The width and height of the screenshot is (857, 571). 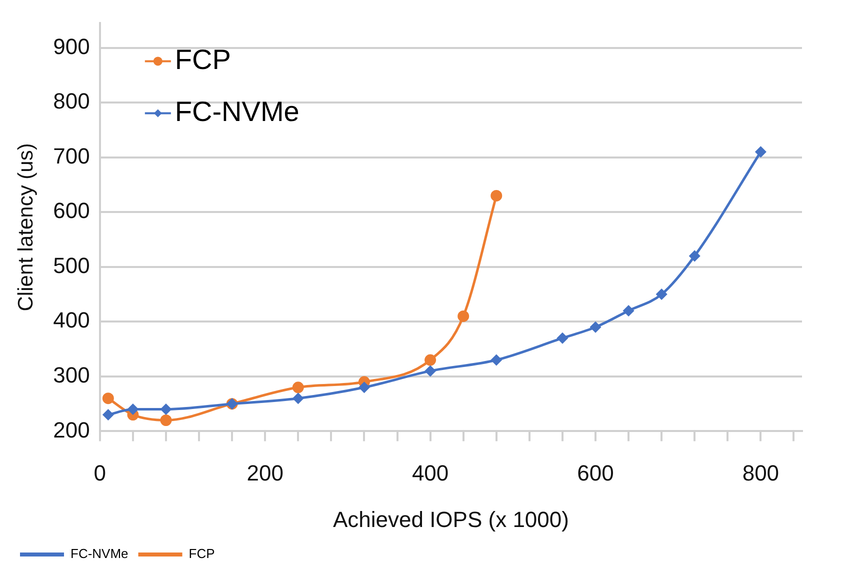 What do you see at coordinates (71, 155) in the screenshot?
I see `y-tick-label: 700` at bounding box center [71, 155].